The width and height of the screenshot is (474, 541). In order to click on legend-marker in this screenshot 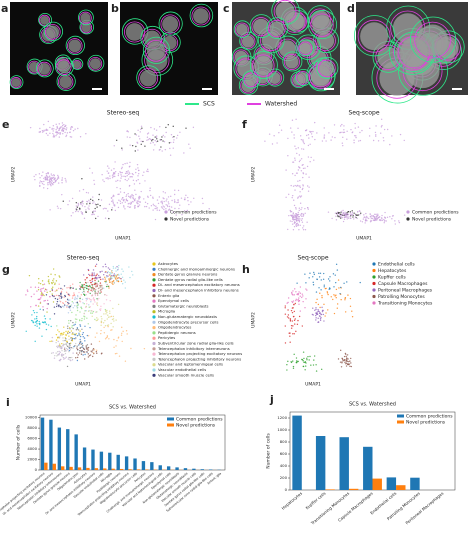, I will do `click(154, 280)`.